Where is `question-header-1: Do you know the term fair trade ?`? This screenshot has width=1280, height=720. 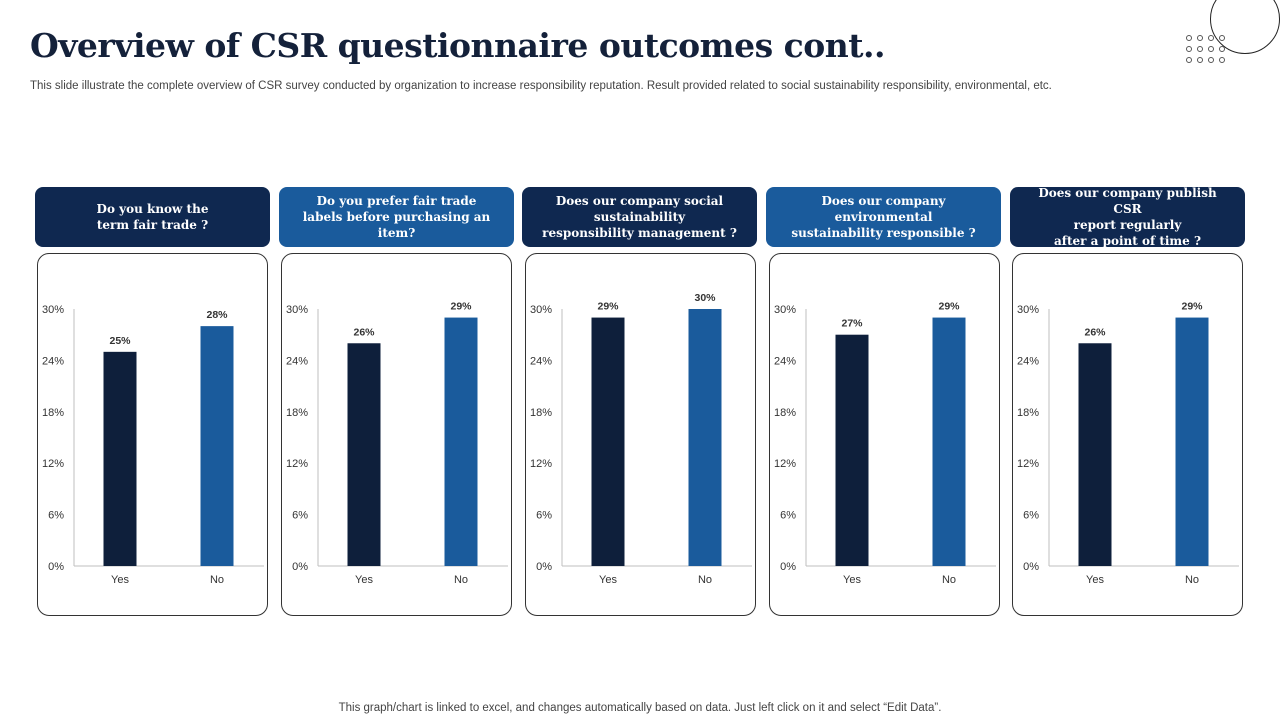
question-header-1: Do you know the term fair trade ? is located at coordinates (152, 217).